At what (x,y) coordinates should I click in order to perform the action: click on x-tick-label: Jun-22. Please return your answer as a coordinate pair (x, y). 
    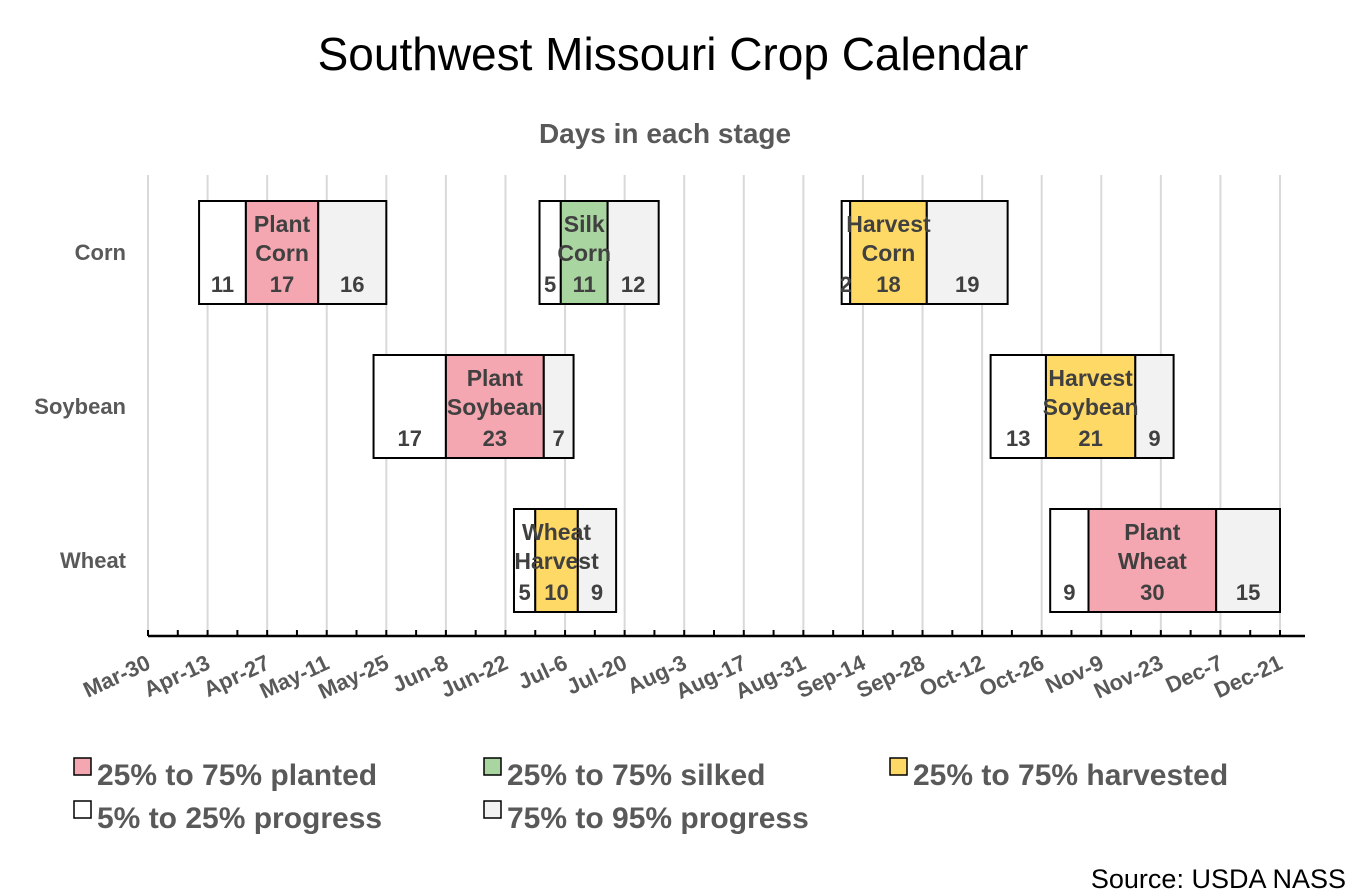
    Looking at the image, I should click on (474, 676).